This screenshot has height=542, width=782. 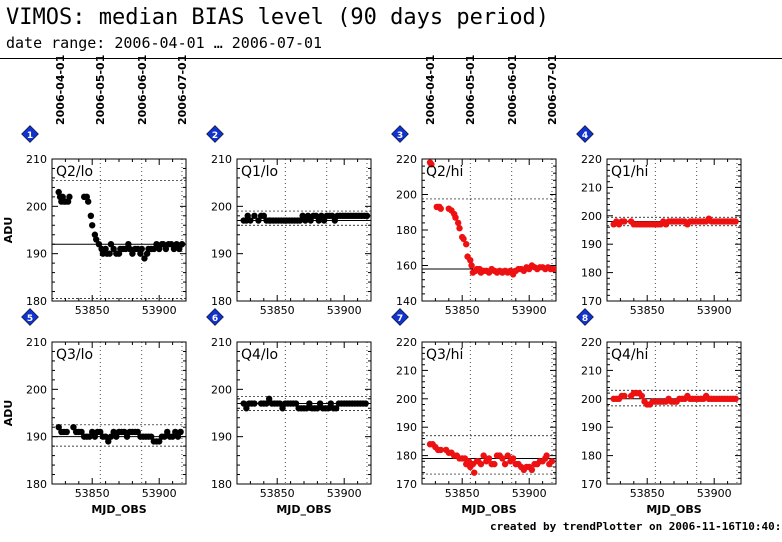 What do you see at coordinates (406, 301) in the screenshot?
I see `y-tick-label: 140` at bounding box center [406, 301].